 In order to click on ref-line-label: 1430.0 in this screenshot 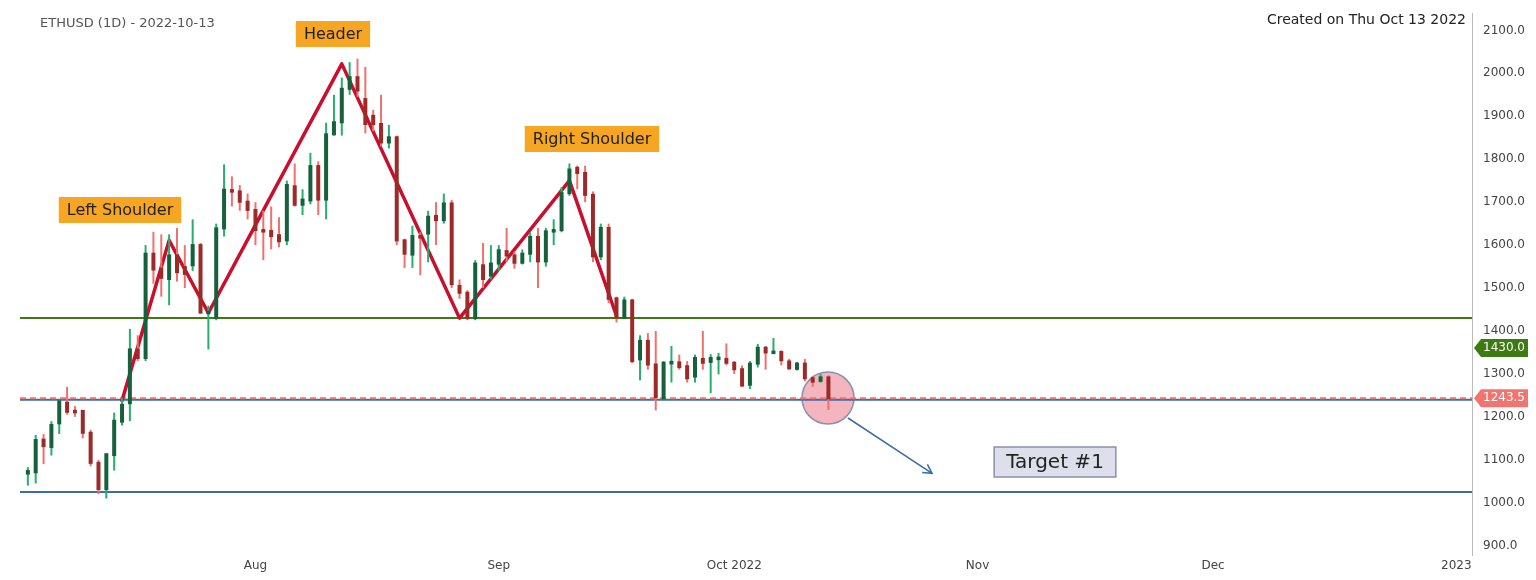, I will do `click(1504, 347)`.